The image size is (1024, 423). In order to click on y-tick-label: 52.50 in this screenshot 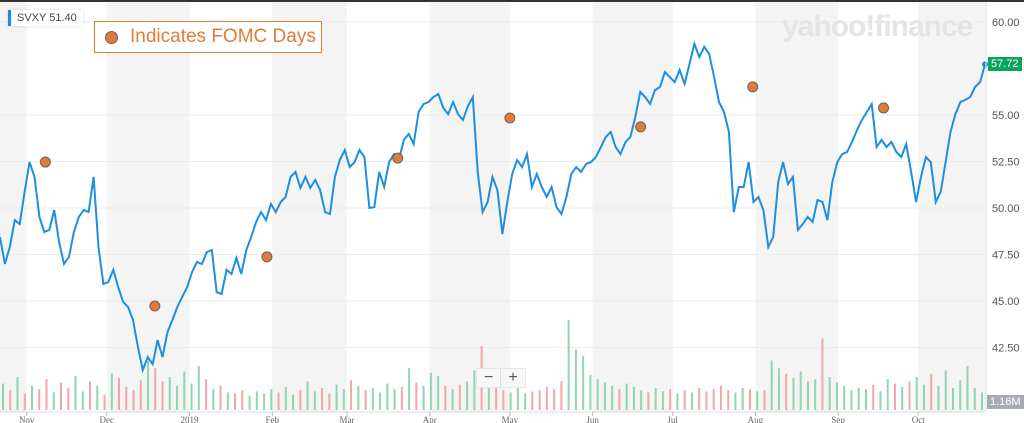, I will do `click(1006, 163)`.